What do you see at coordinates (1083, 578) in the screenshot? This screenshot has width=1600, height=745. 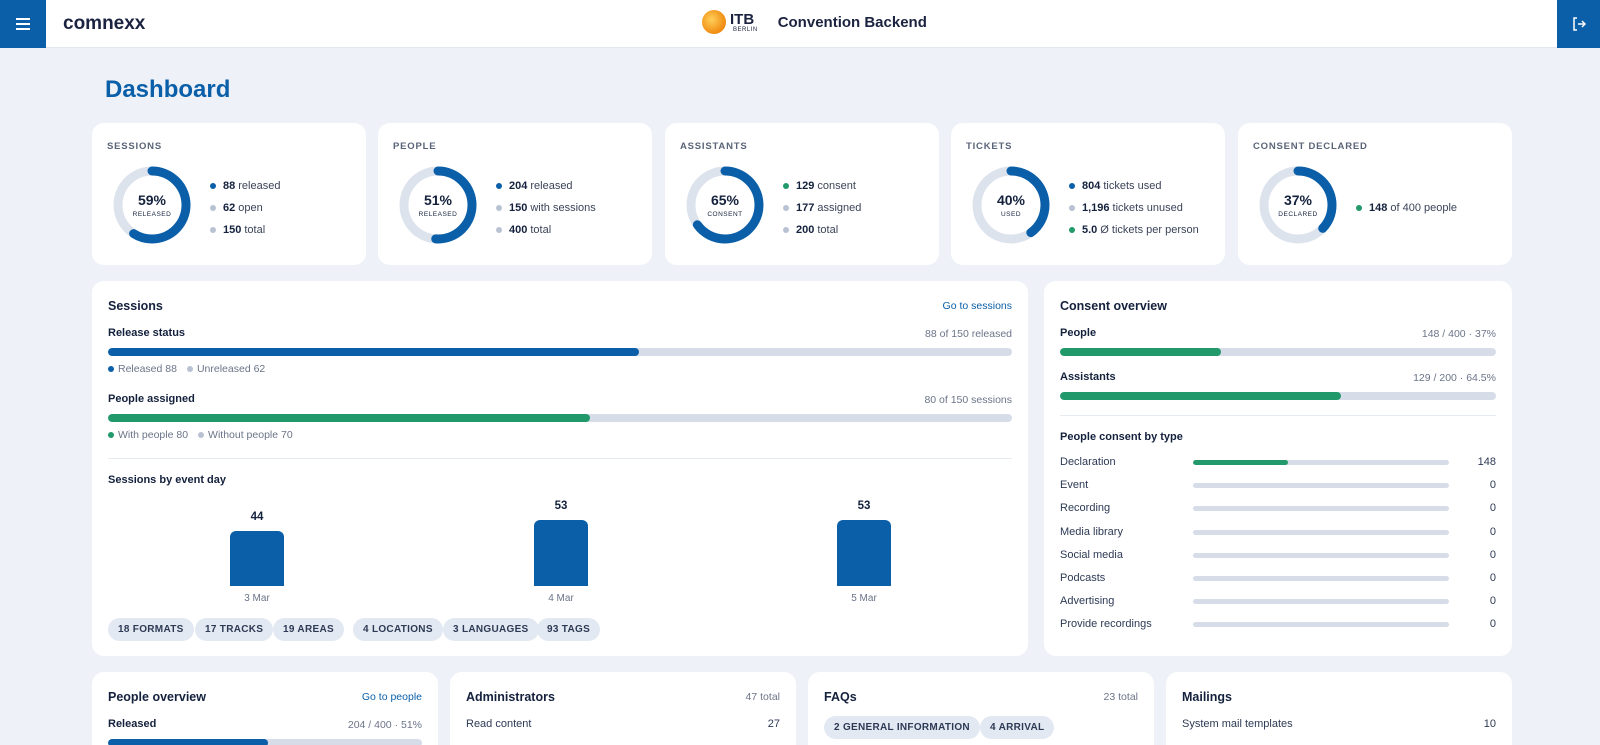 I see `consent-type-label: Podcasts` at bounding box center [1083, 578].